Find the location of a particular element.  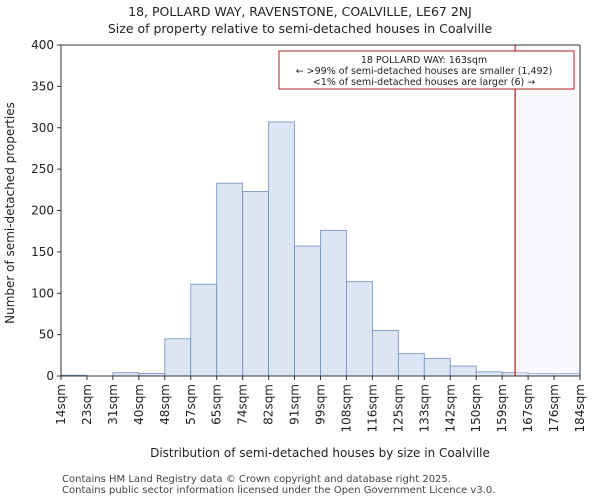

x-tick-label-31sqm: 31sqm is located at coordinates (113, 404).